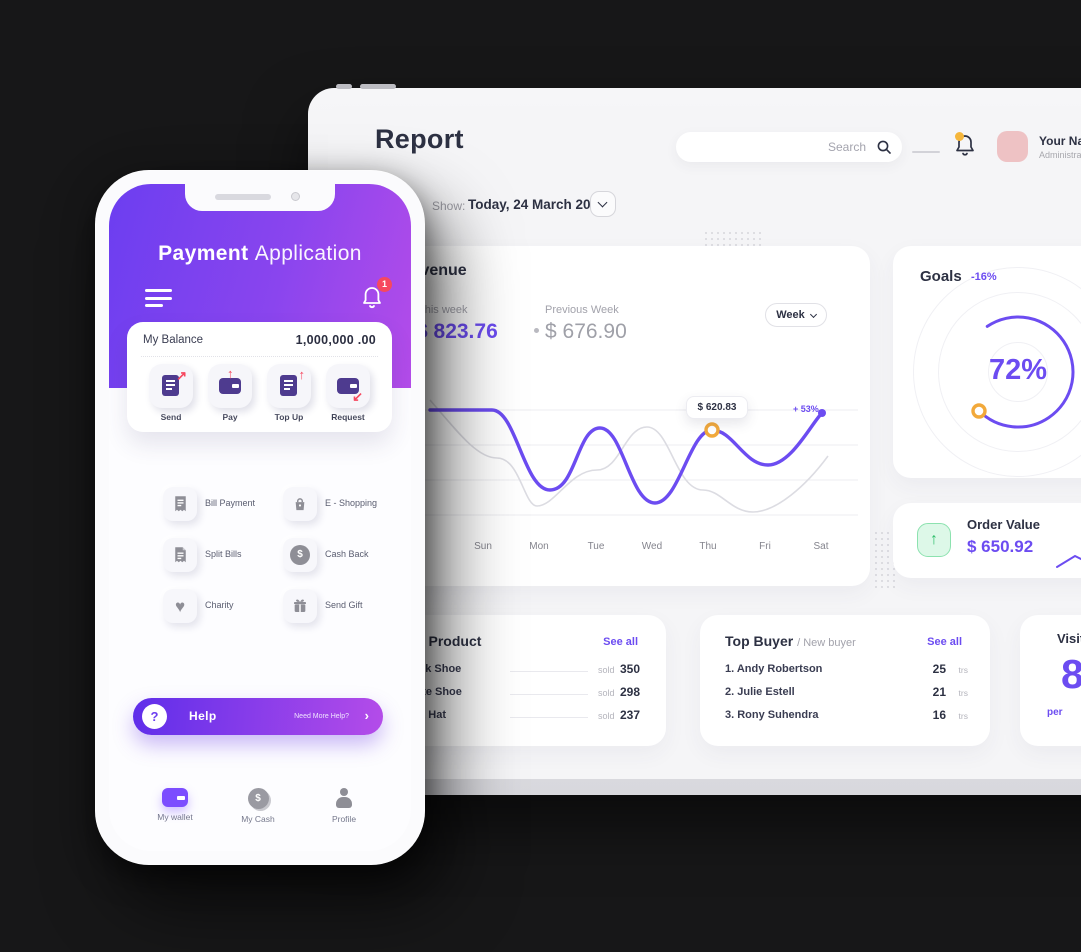 The width and height of the screenshot is (1081, 952). Describe the element at coordinates (180, 555) in the screenshot. I see `receipt-split-icon` at that location.